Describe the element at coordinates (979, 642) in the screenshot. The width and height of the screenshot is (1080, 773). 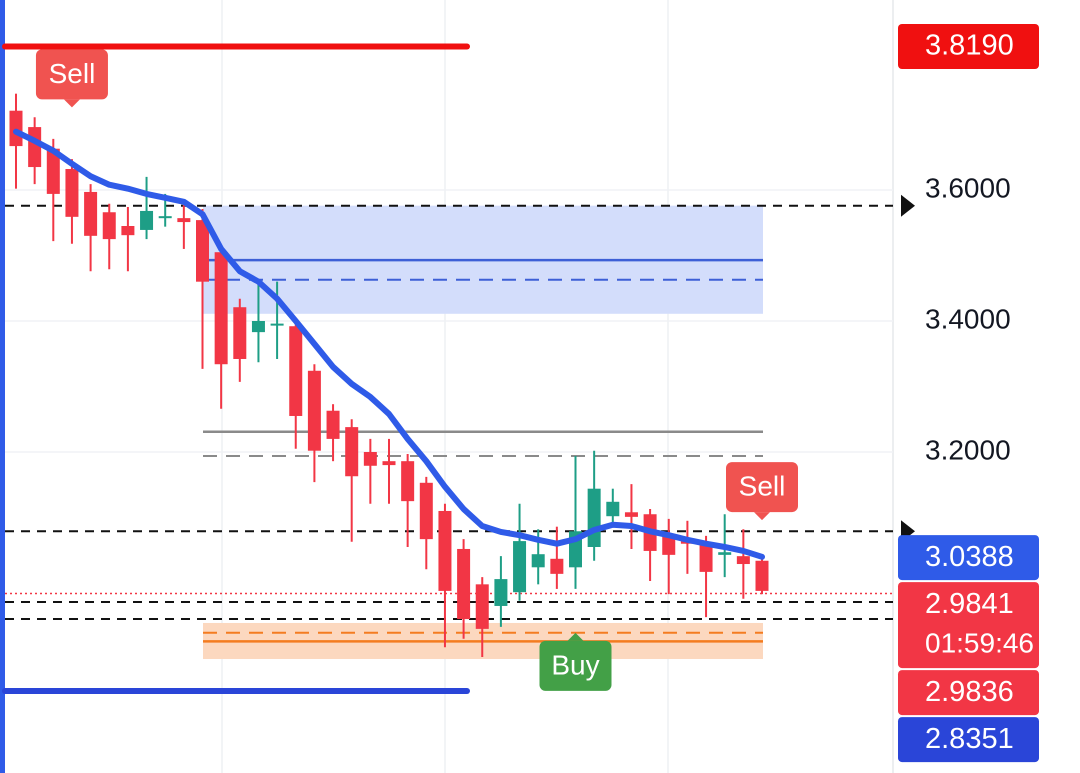
I see `countdown: 01:59:46` at that location.